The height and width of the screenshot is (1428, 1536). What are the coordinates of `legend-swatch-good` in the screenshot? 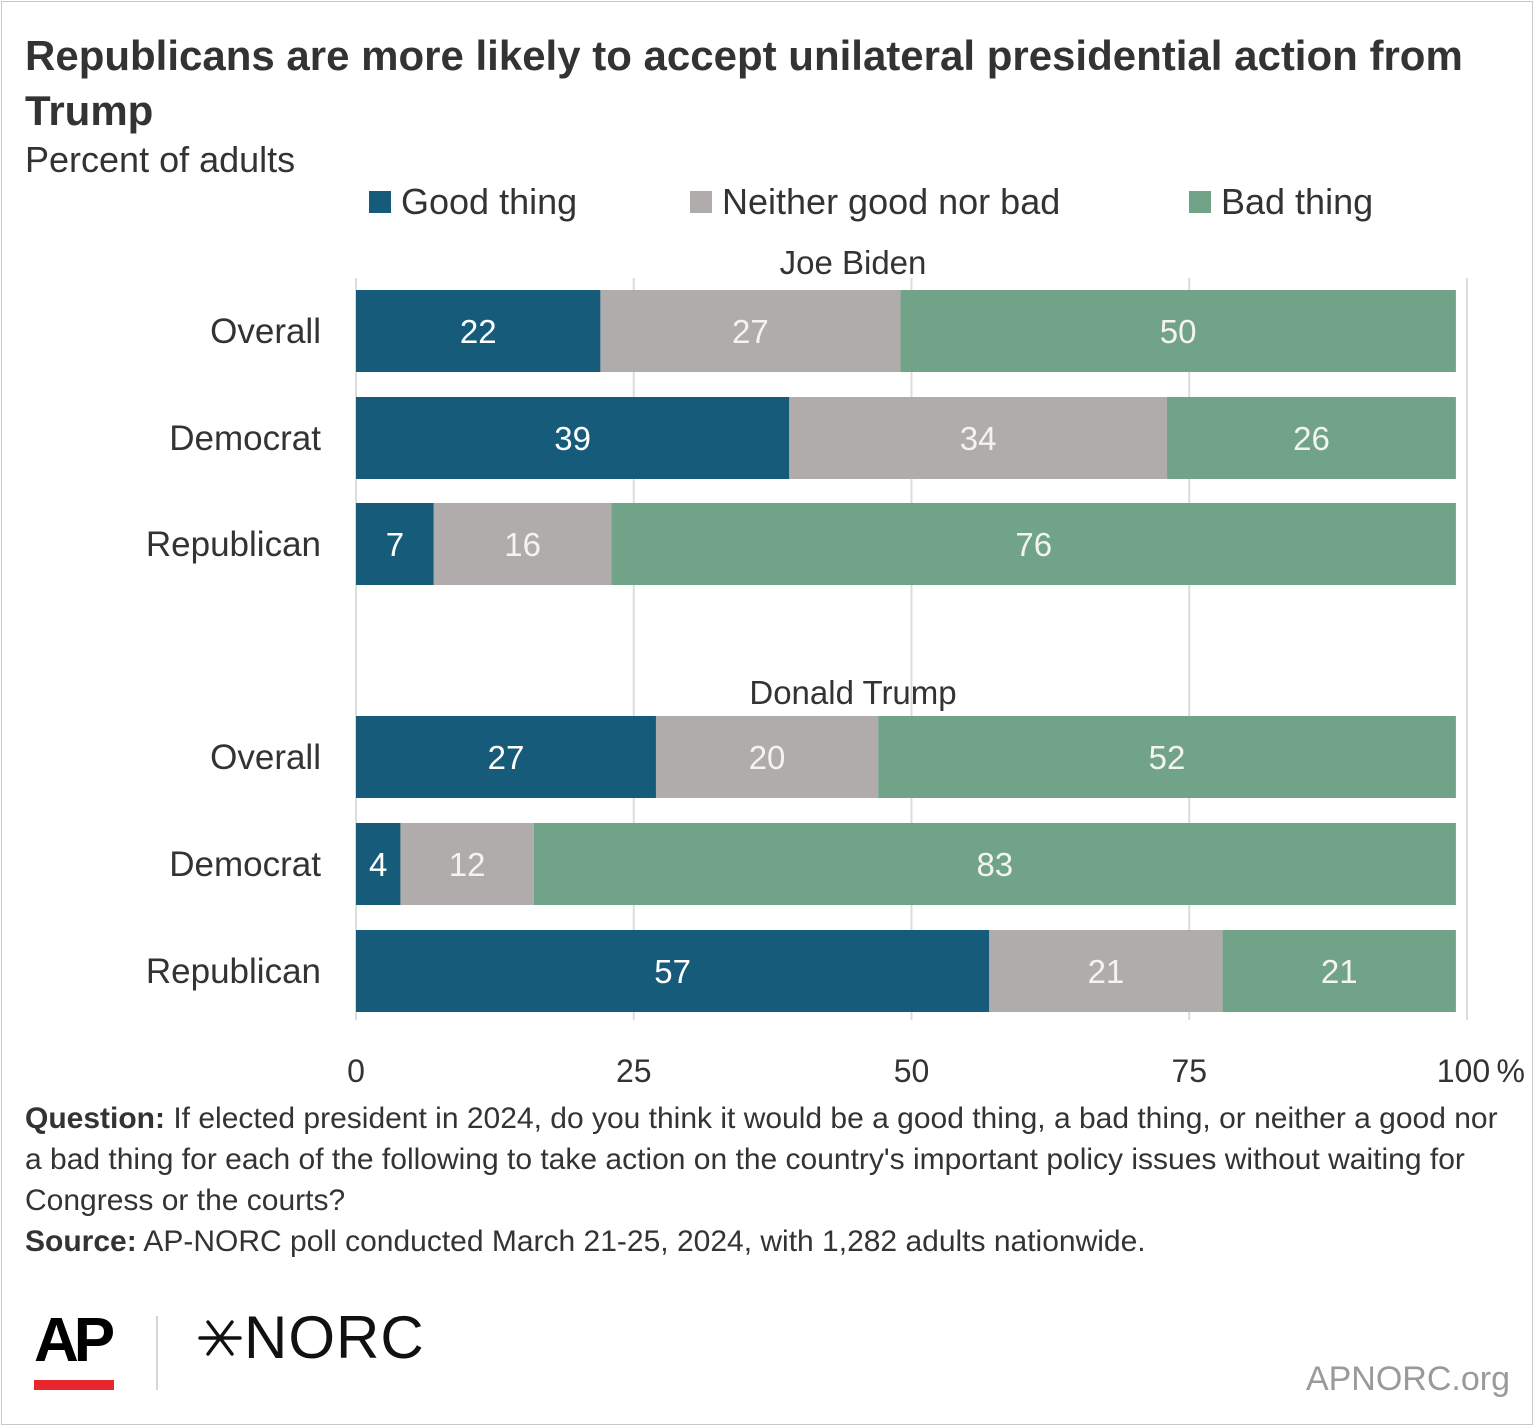 It's located at (380, 202).